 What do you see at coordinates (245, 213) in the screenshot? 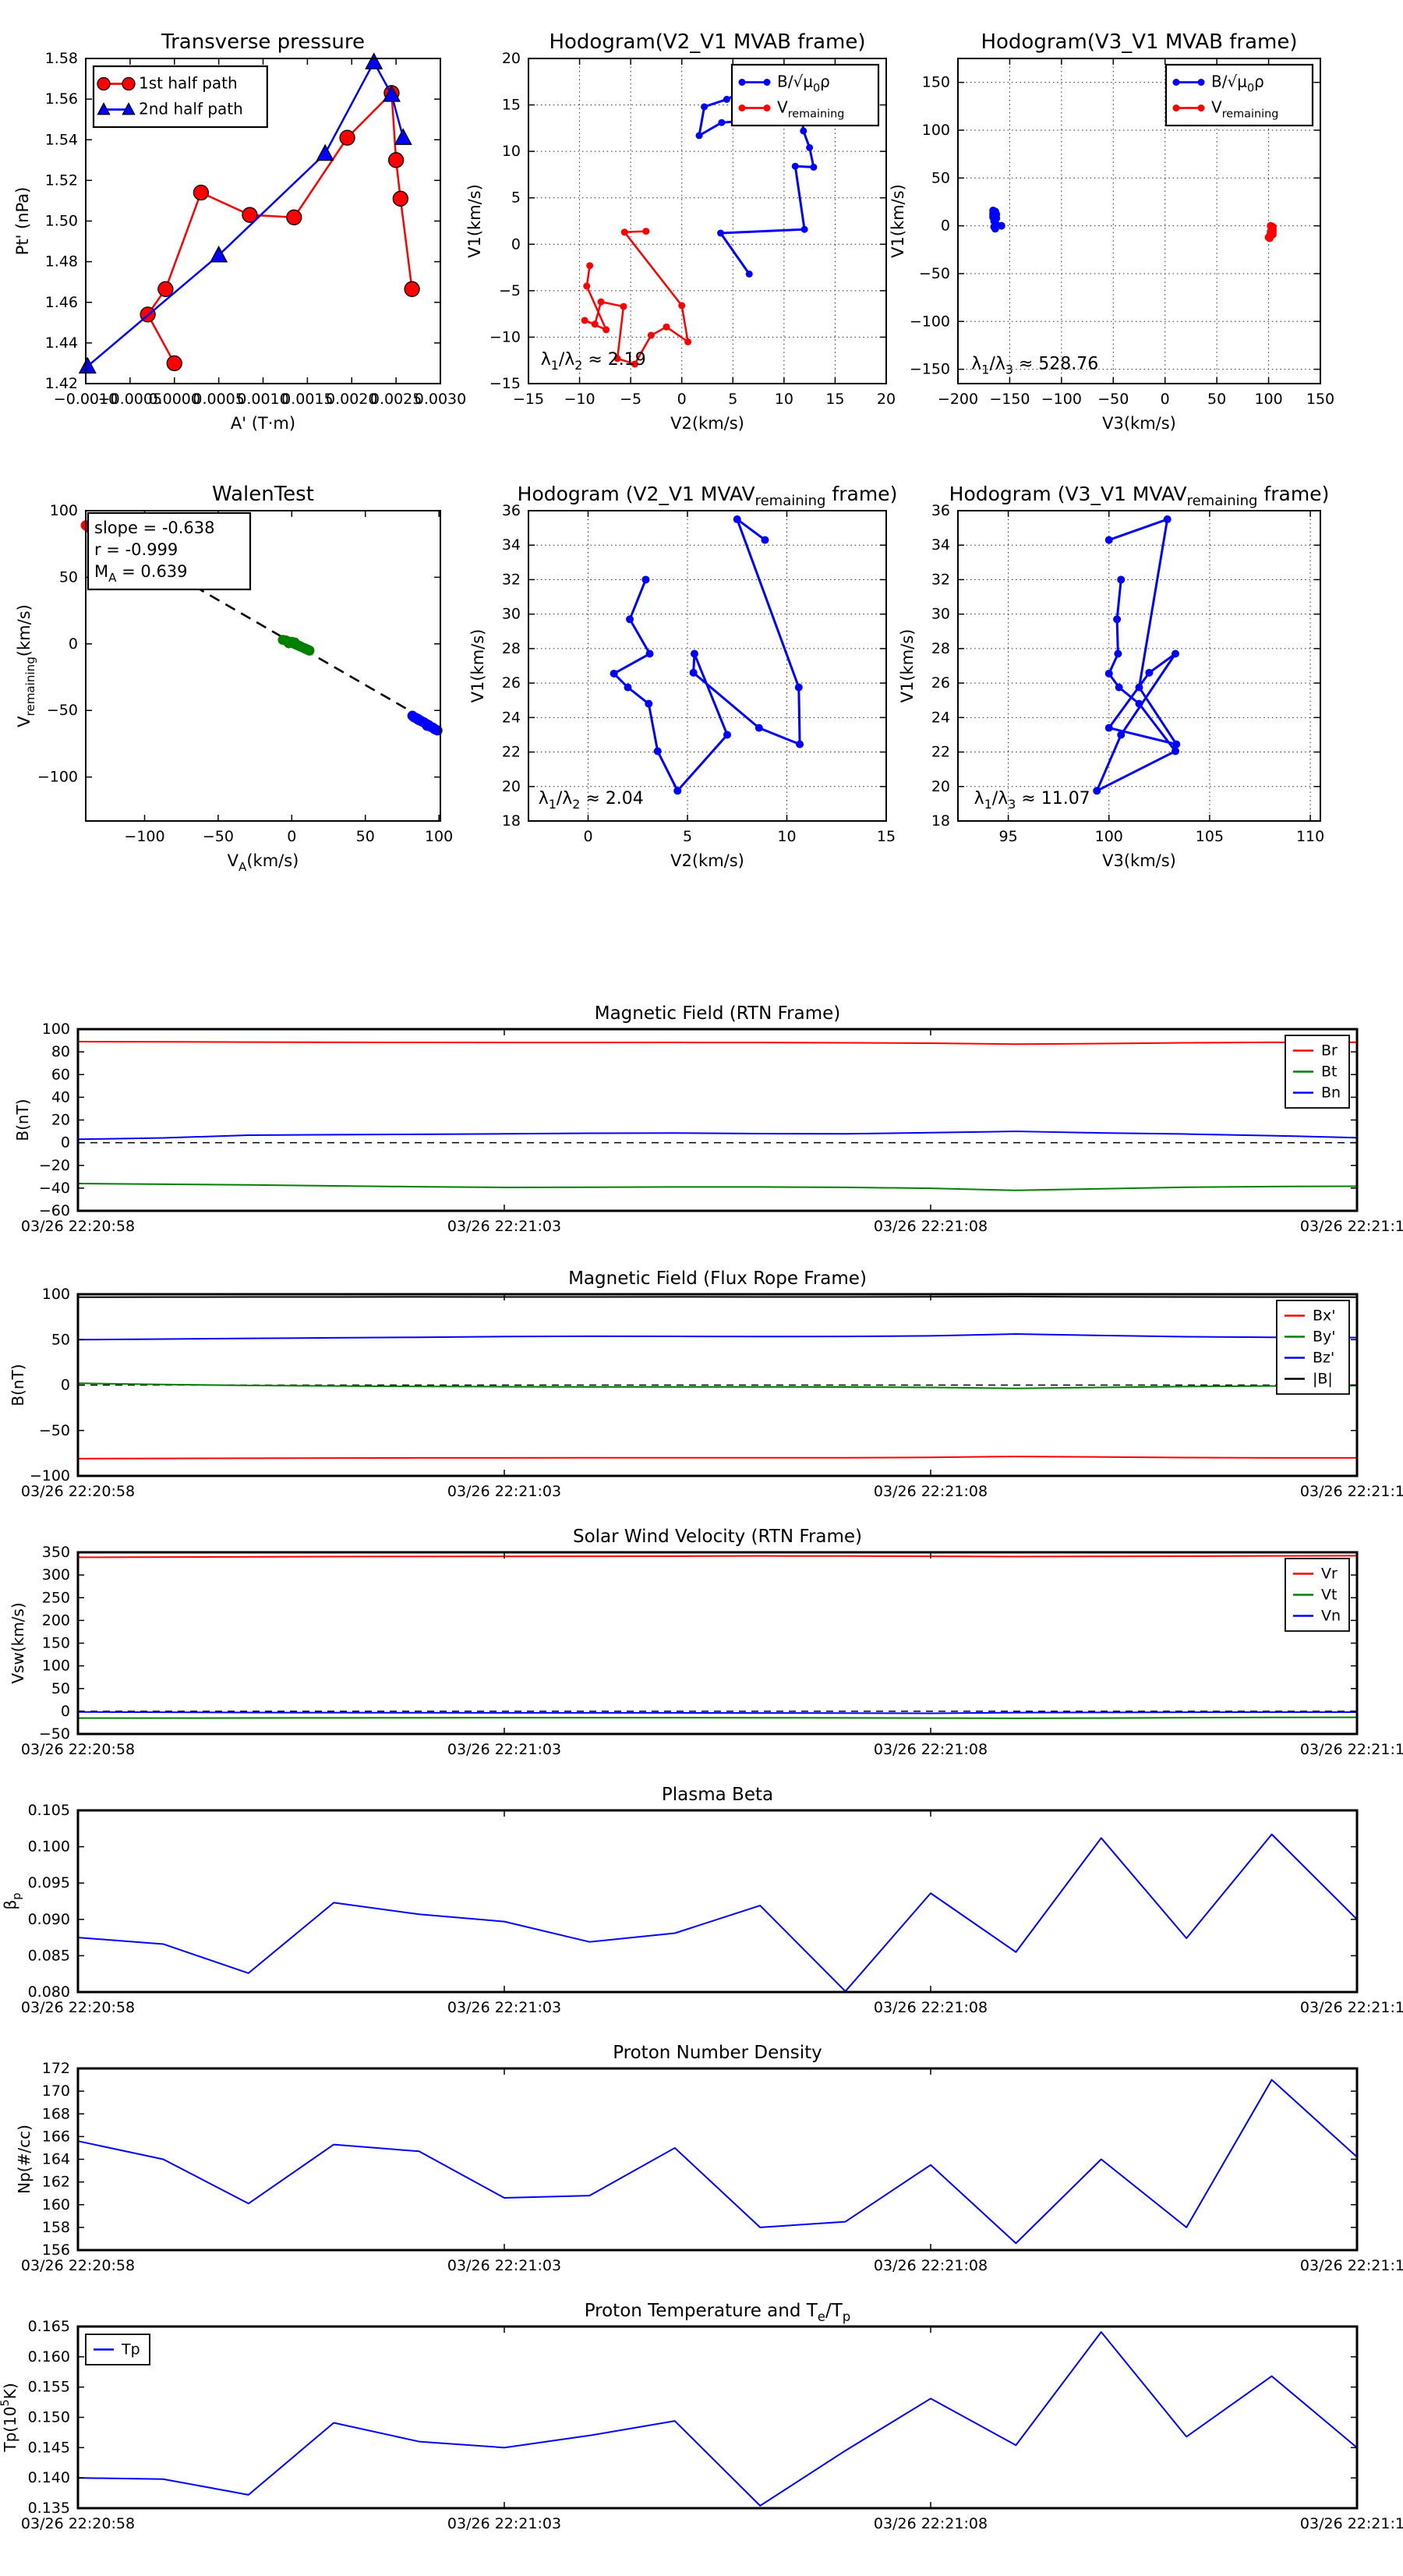
I see `transverse_pressure-series-2nd-half-path` at bounding box center [245, 213].